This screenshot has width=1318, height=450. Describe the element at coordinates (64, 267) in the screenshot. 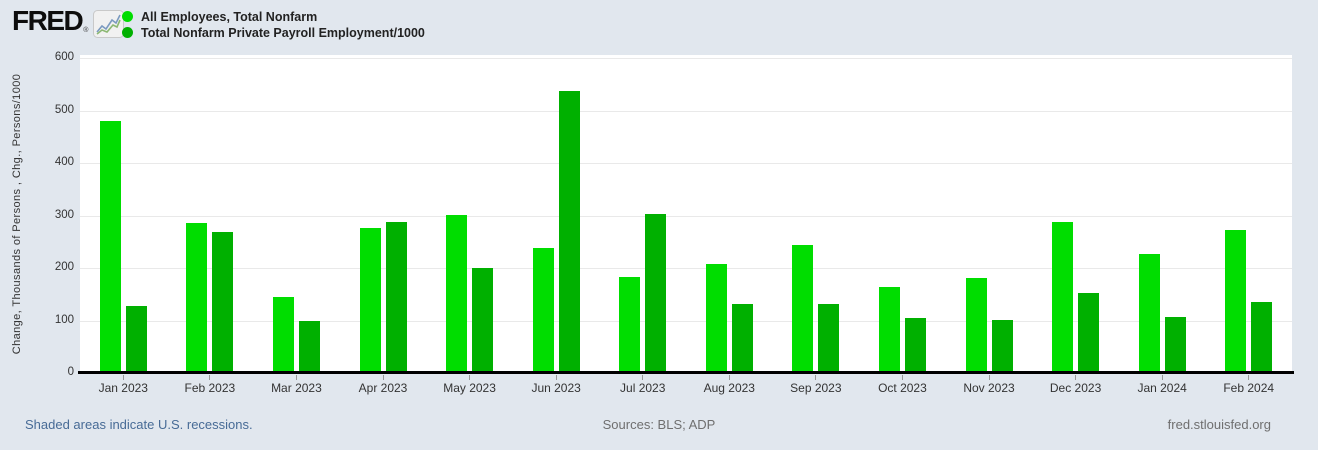

I see `y-tick-label: 200` at that location.